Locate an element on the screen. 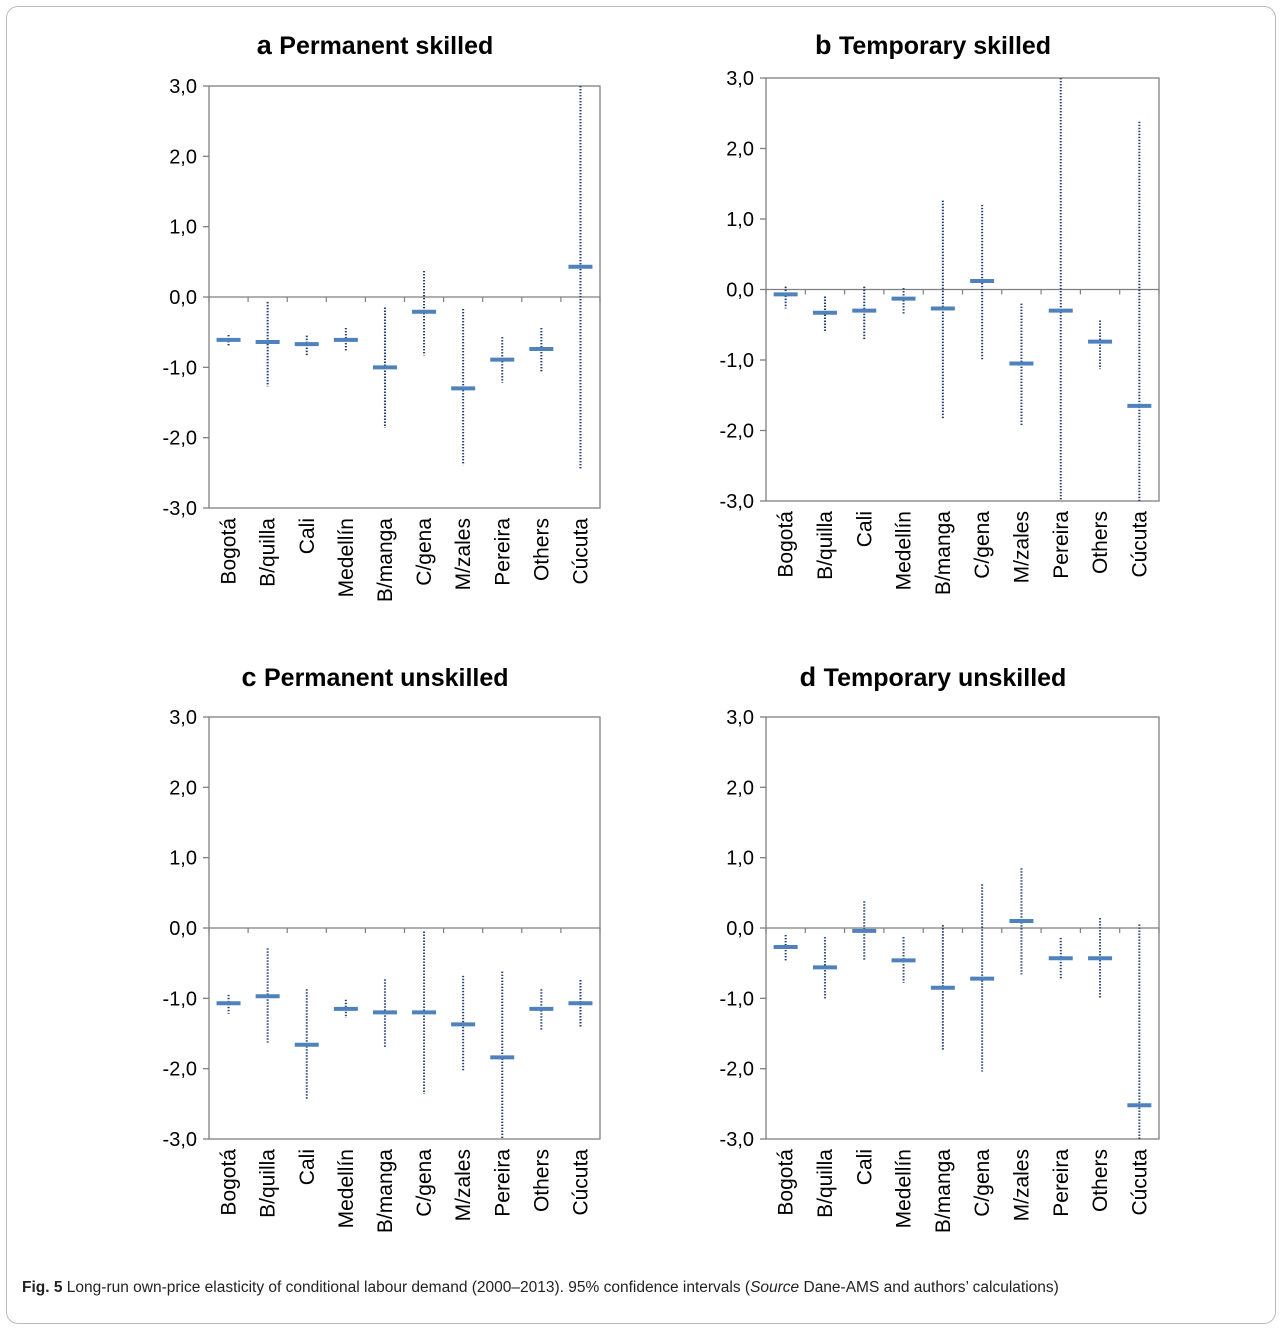  category-label-a: Cali is located at coordinates (307, 536).